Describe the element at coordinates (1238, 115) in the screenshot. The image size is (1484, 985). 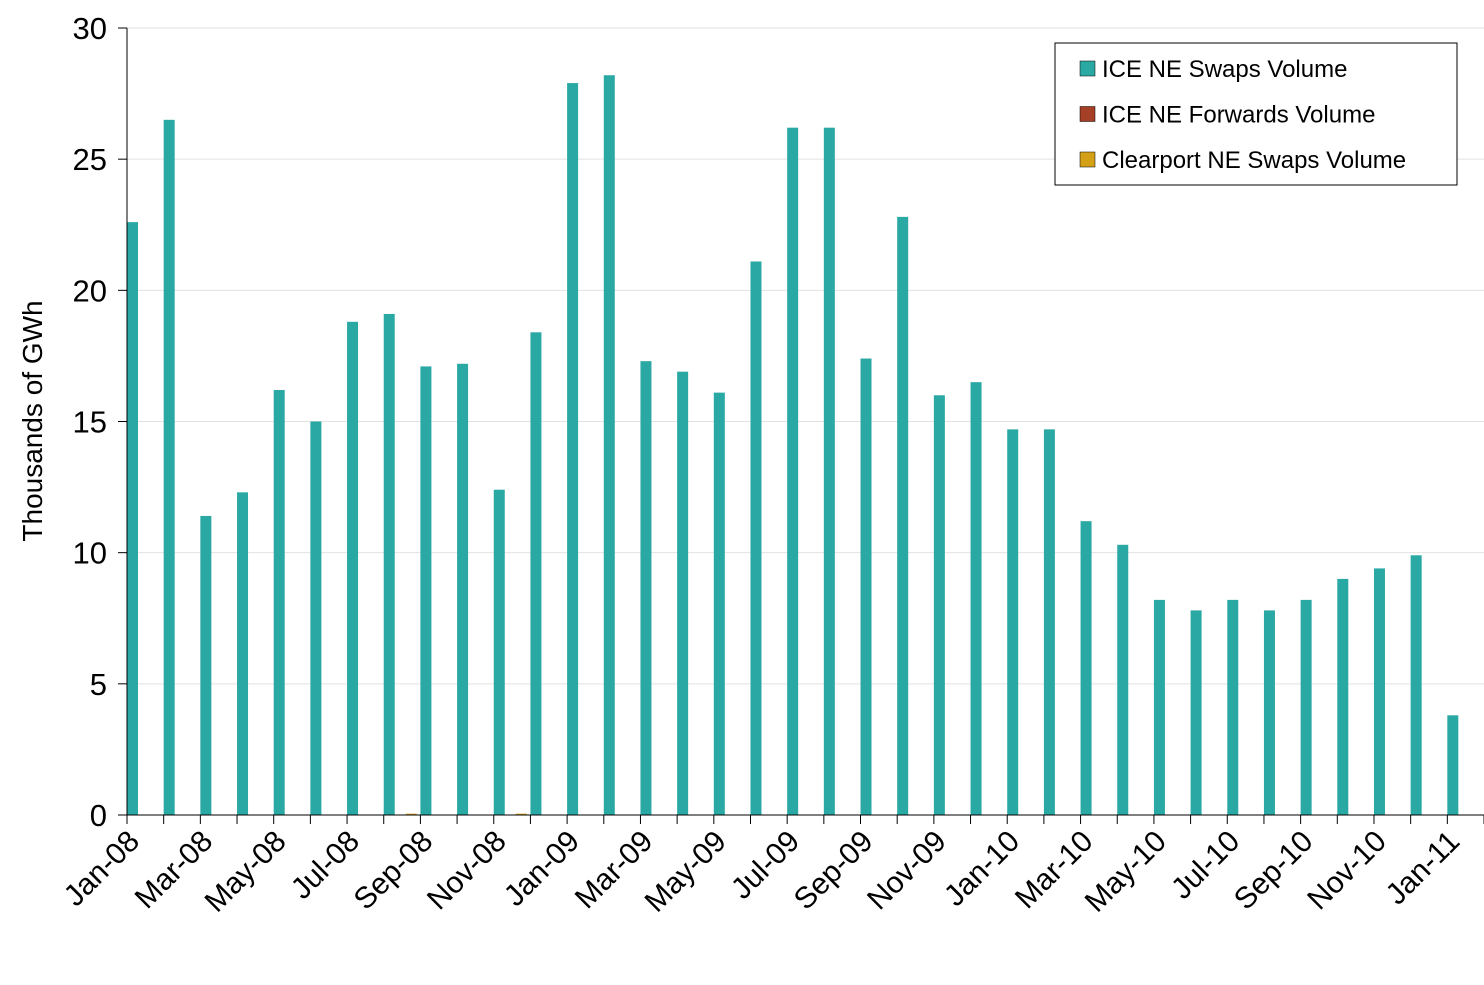
I see `legend-label: ICE NE Forwards Volume` at that location.